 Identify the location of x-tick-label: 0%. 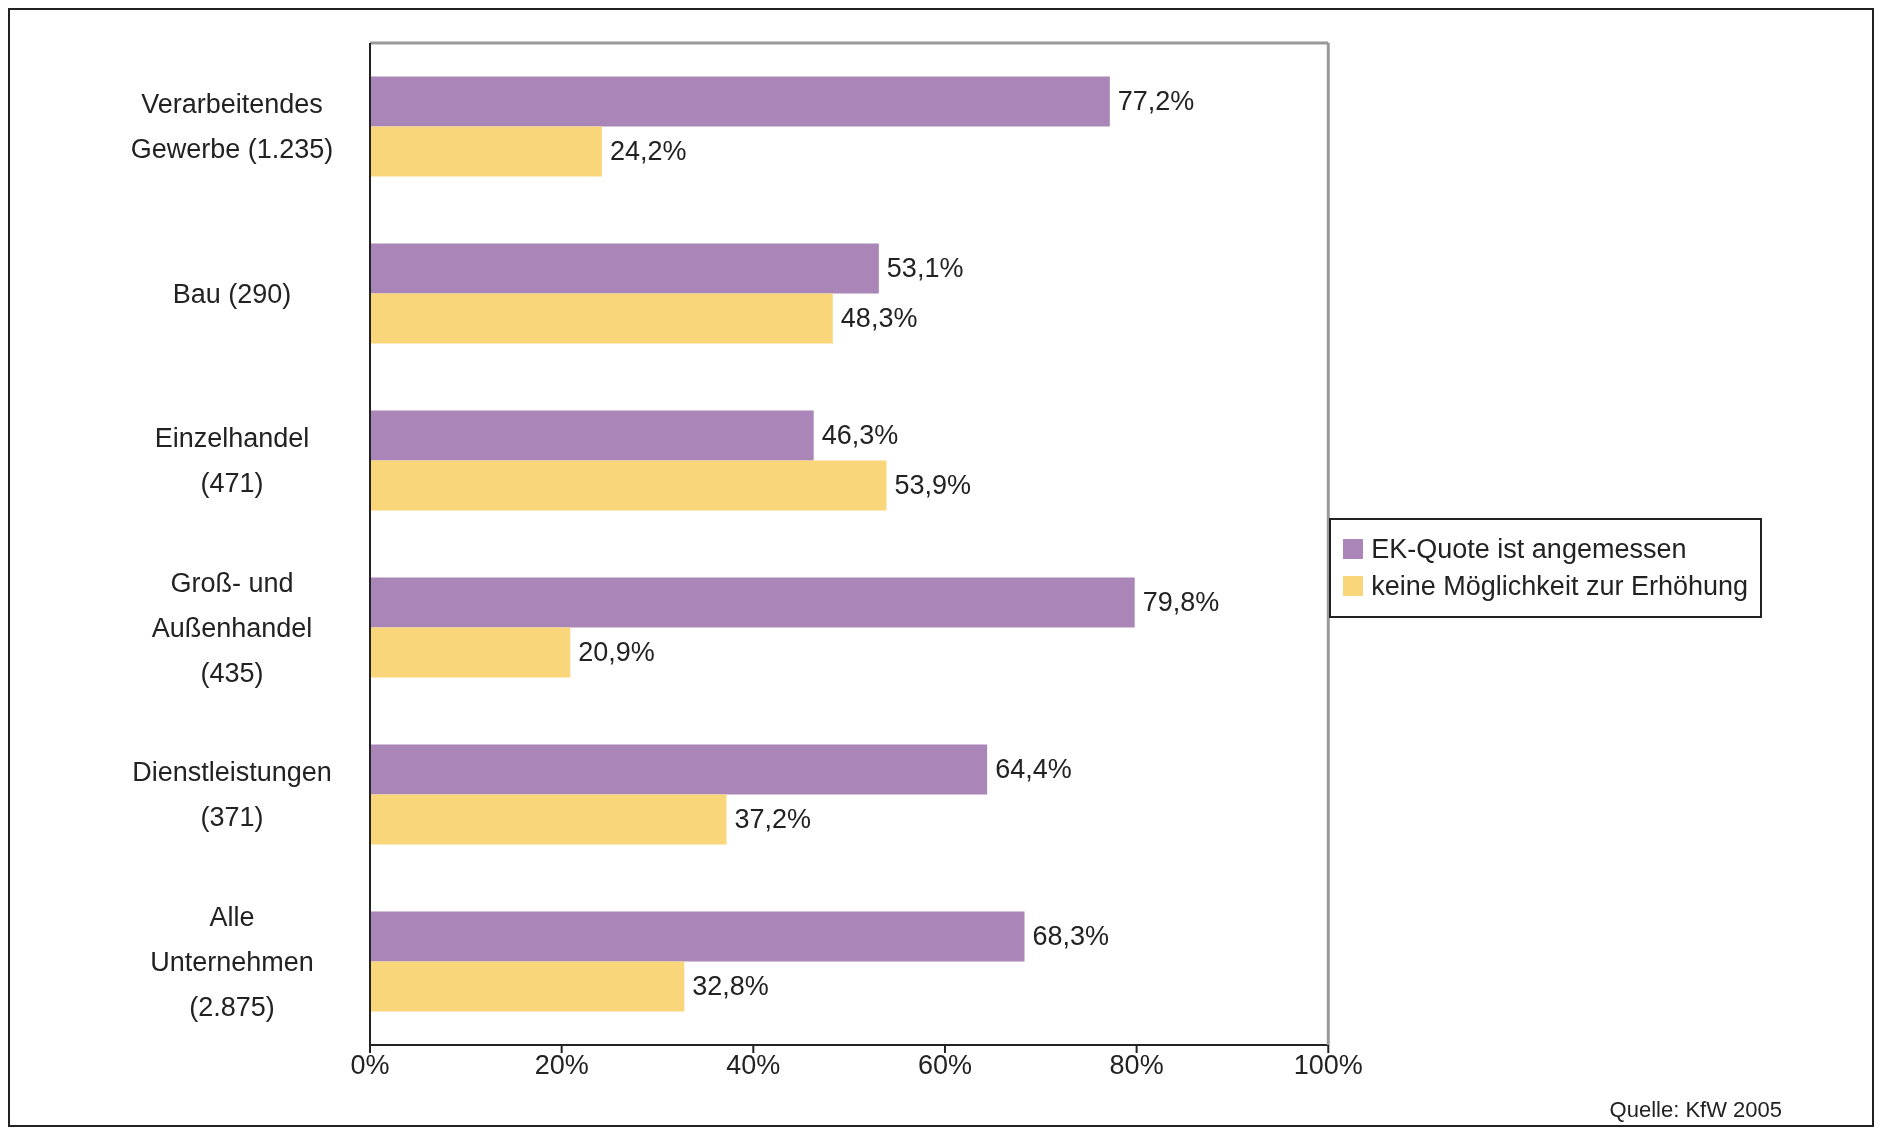
(370, 1065).